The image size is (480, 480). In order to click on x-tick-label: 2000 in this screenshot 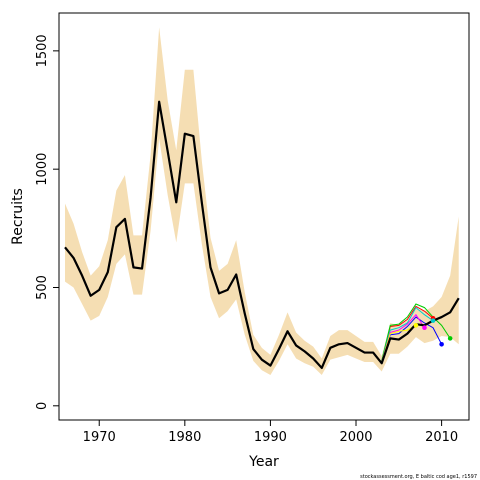, I will do `click(355, 437)`.